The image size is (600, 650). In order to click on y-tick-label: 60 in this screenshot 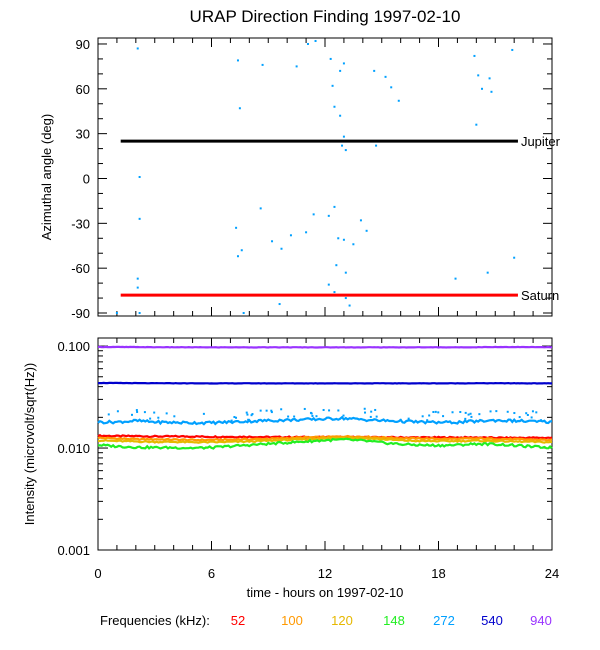, I will do `click(83, 89)`.